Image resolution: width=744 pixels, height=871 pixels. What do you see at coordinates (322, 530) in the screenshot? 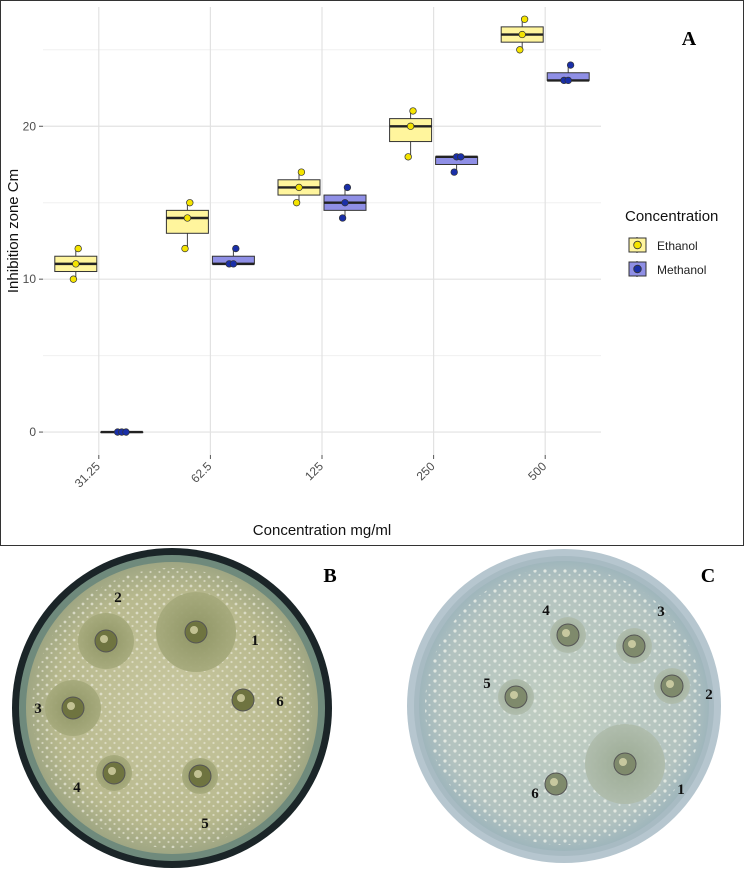
I see `x-axis-title: Concentration mg/ml` at bounding box center [322, 530].